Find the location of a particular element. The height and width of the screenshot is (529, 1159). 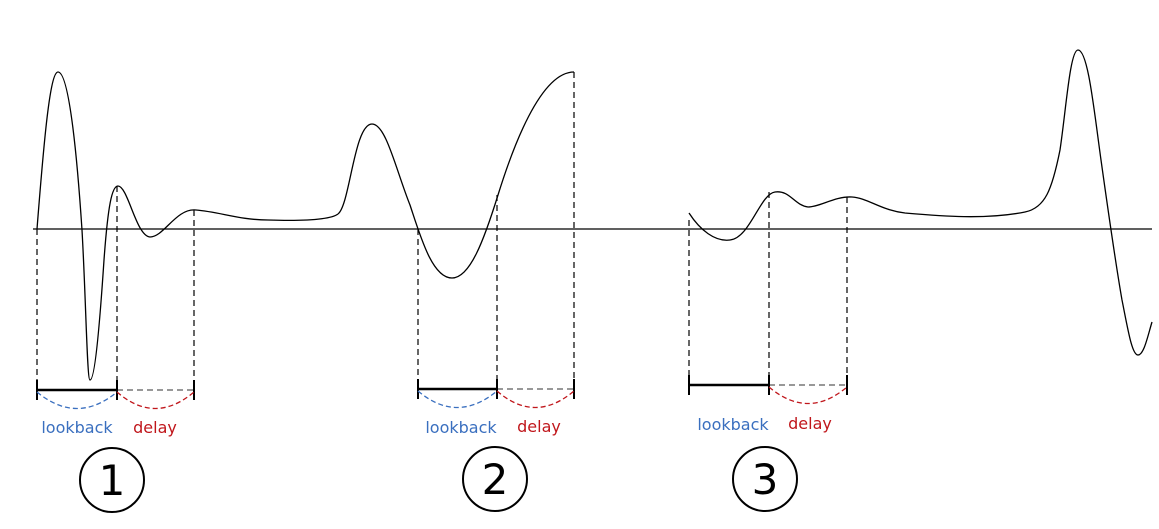

segment-3: lookback delay 3 is located at coordinates (768, 352).